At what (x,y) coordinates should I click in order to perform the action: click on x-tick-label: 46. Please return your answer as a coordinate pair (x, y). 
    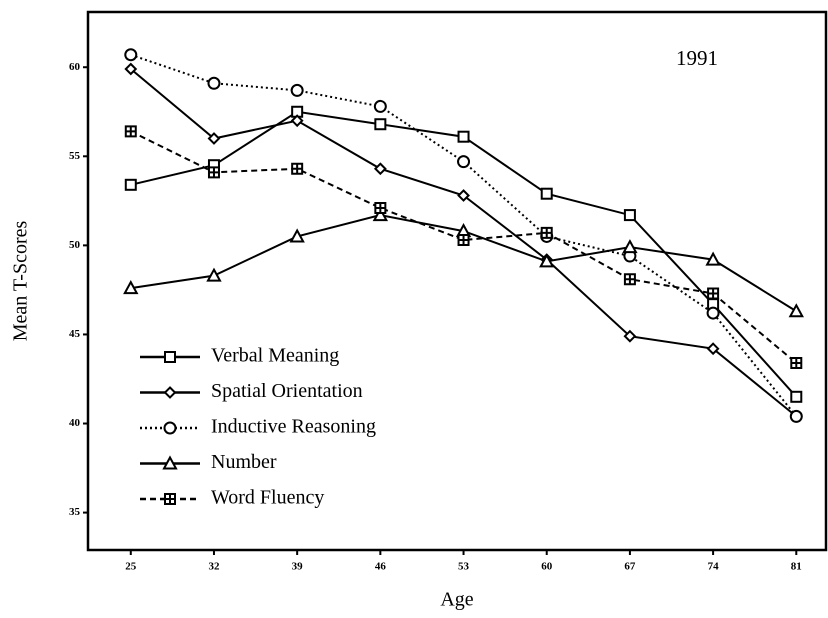
    Looking at the image, I should click on (381, 567).